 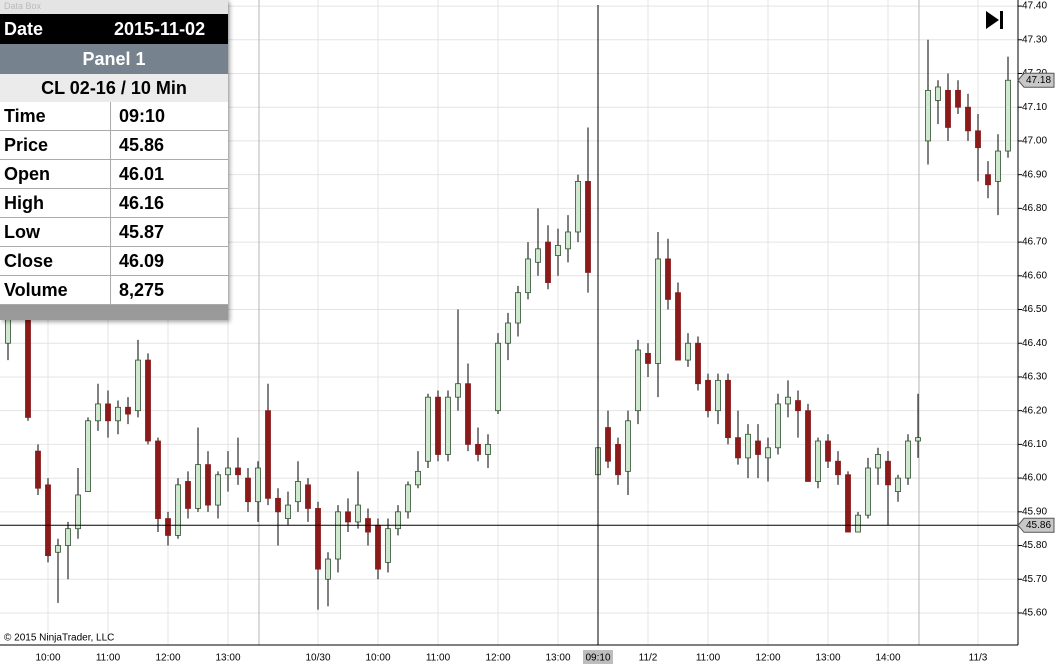 I want to click on date-row: Date 2015-11-02, so click(x=114, y=29).